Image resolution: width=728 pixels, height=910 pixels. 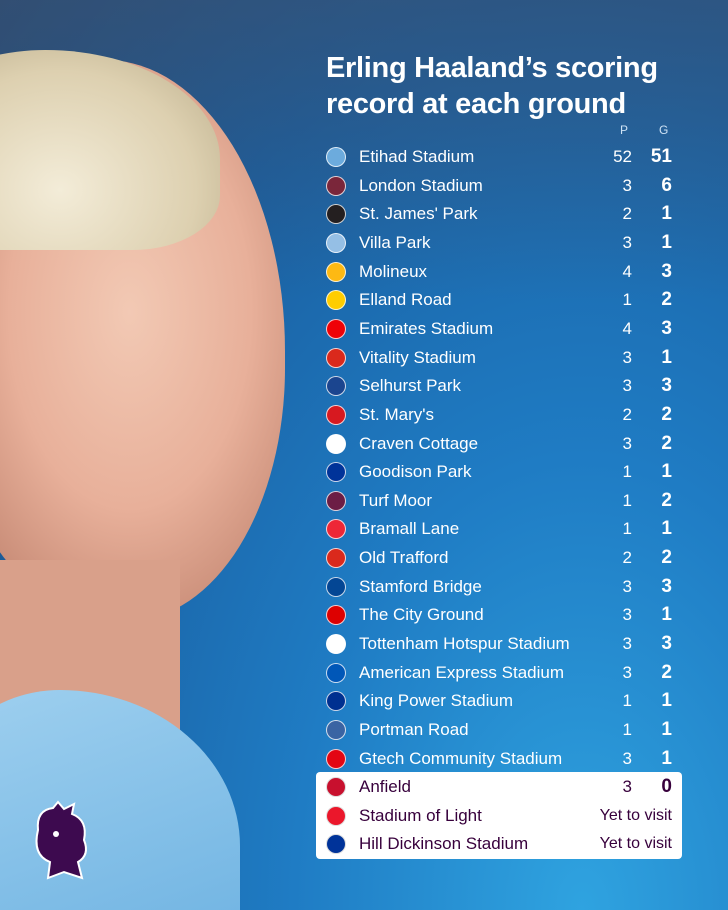 I want to click on aston-villa-badge-icon, so click(x=336, y=242).